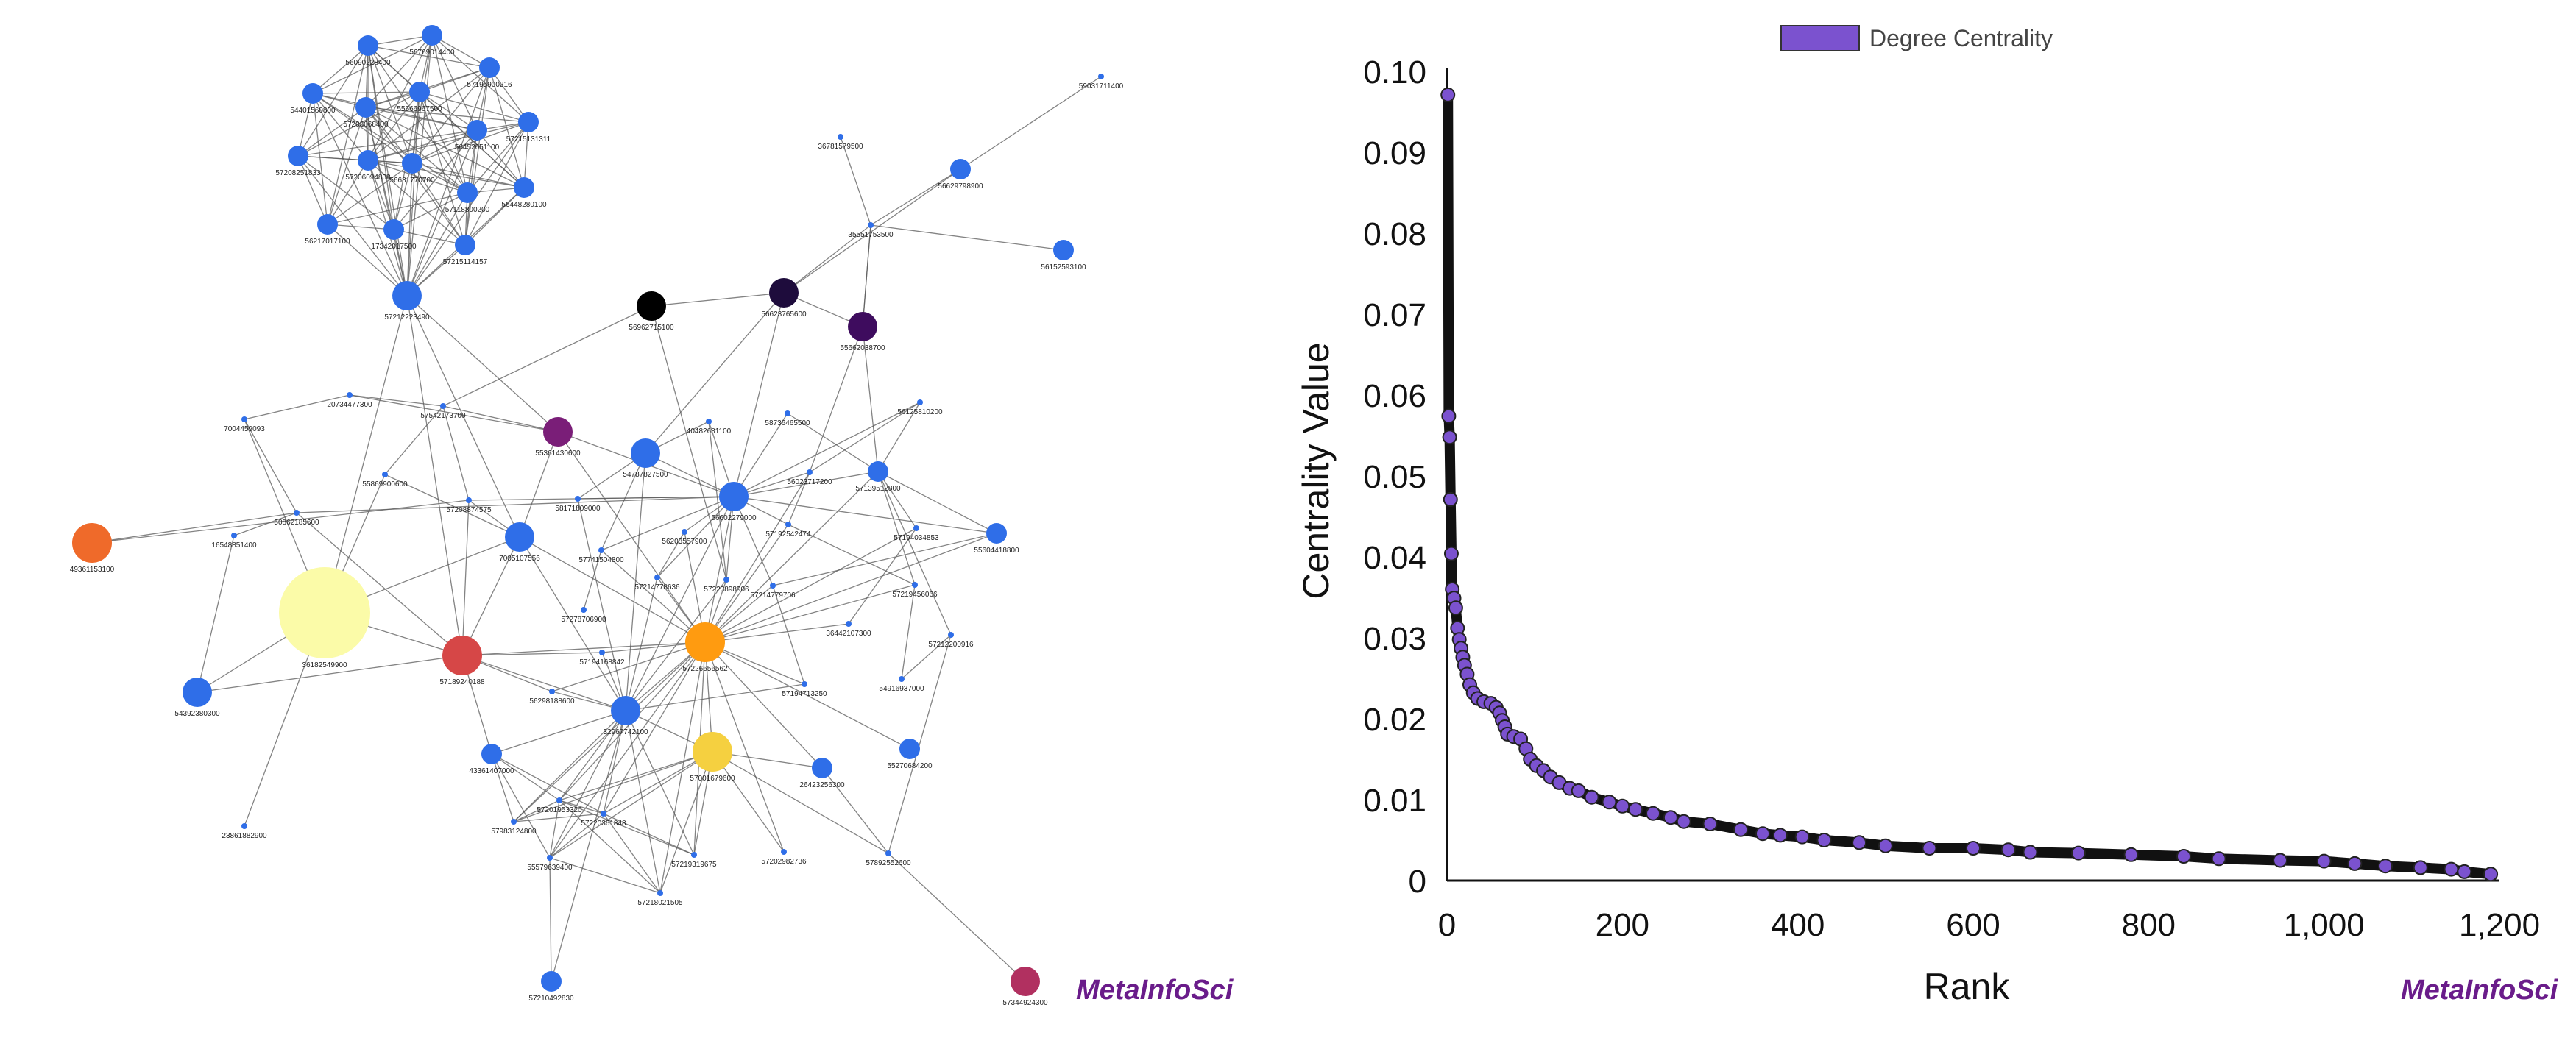 This screenshot has height=1038, width=2576. Describe the element at coordinates (888, 858) in the screenshot. I see `network-node: 57892552600` at that location.